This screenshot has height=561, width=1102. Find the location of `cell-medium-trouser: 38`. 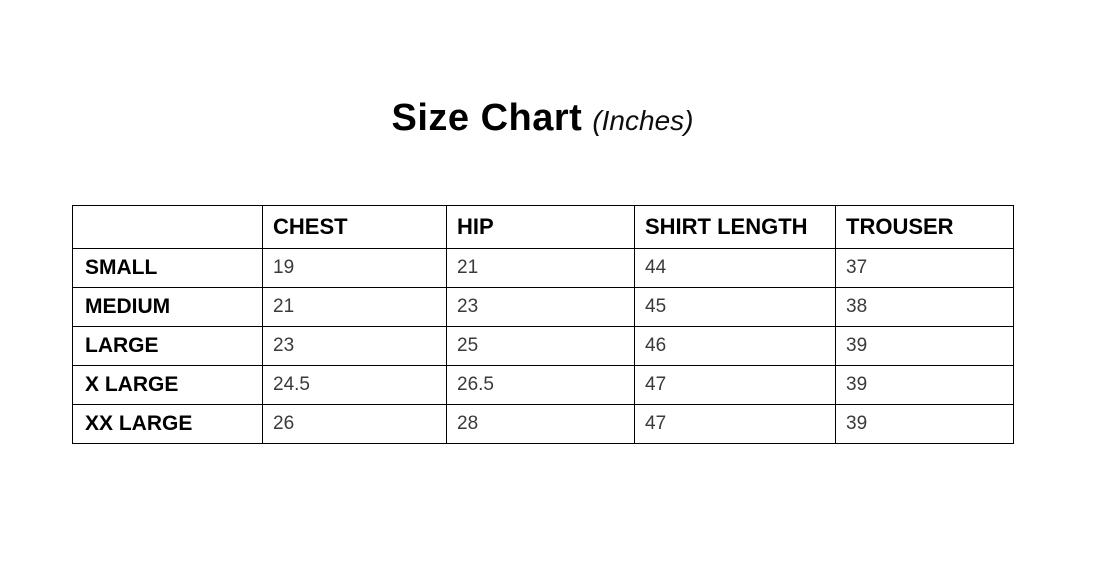

cell-medium-trouser: 38 is located at coordinates (924, 307).